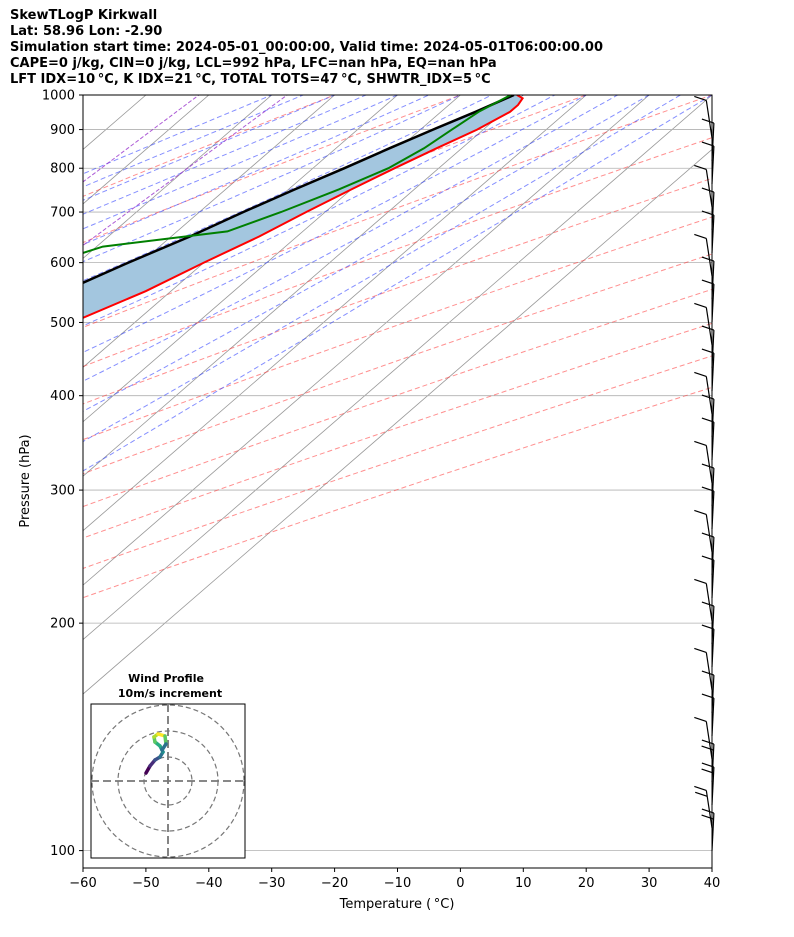 The image size is (794, 937). I want to click on y-axis-label: Pressure (hPa), so click(25, 480).